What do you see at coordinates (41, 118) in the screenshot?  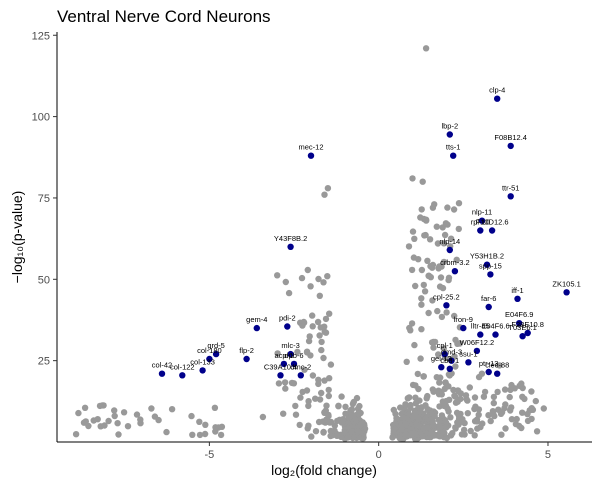 I see `y-tick-label: 100` at bounding box center [41, 118].